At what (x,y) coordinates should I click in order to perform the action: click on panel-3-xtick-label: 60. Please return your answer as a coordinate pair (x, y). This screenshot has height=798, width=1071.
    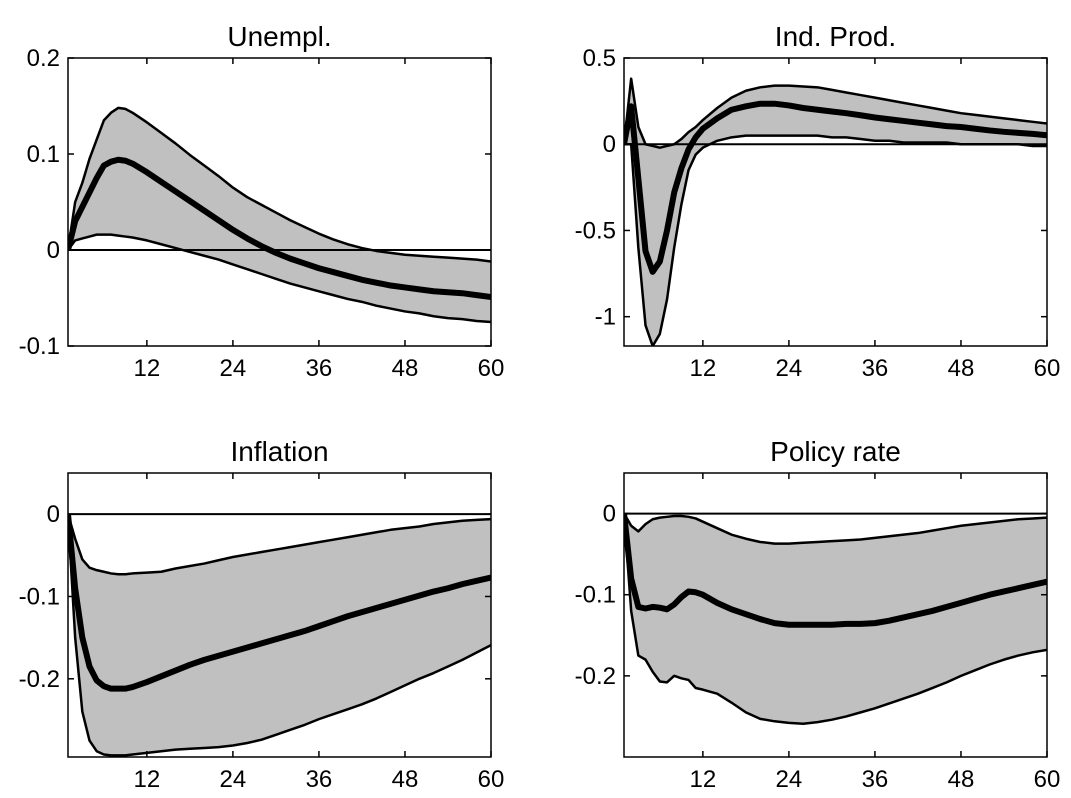
    Looking at the image, I should click on (491, 779).